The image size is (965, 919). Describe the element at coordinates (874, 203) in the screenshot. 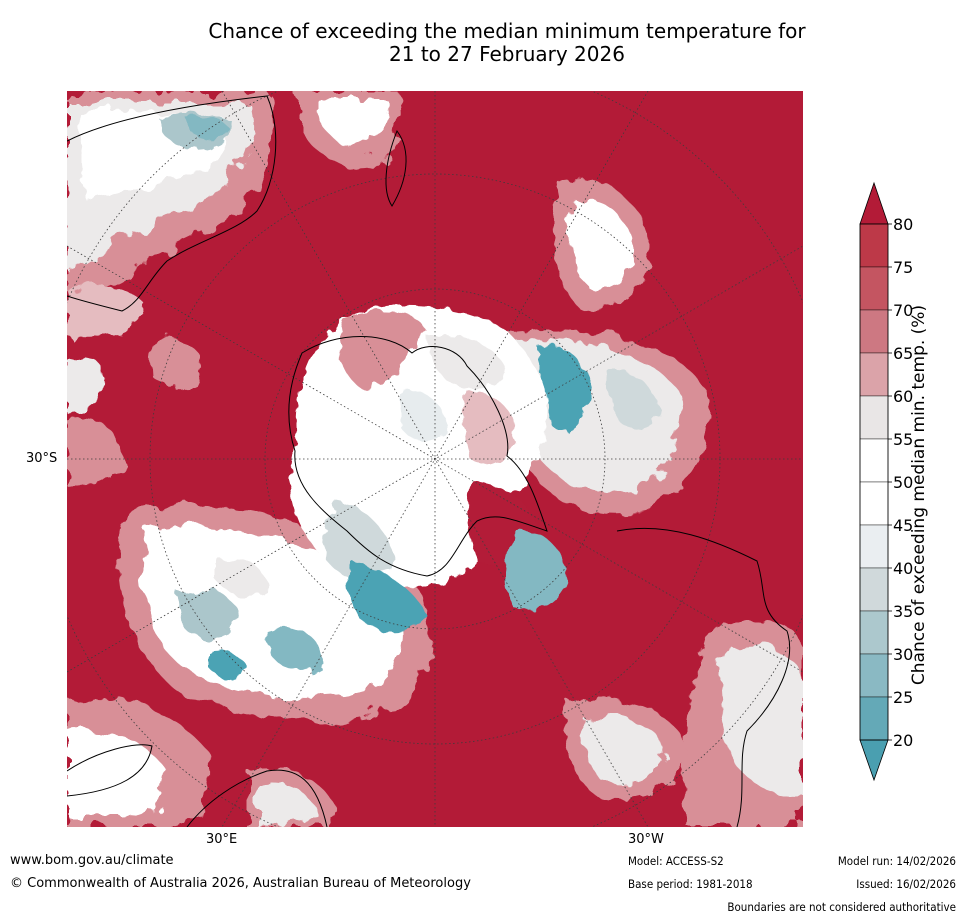

I see `colorbar-top-arrow` at that location.